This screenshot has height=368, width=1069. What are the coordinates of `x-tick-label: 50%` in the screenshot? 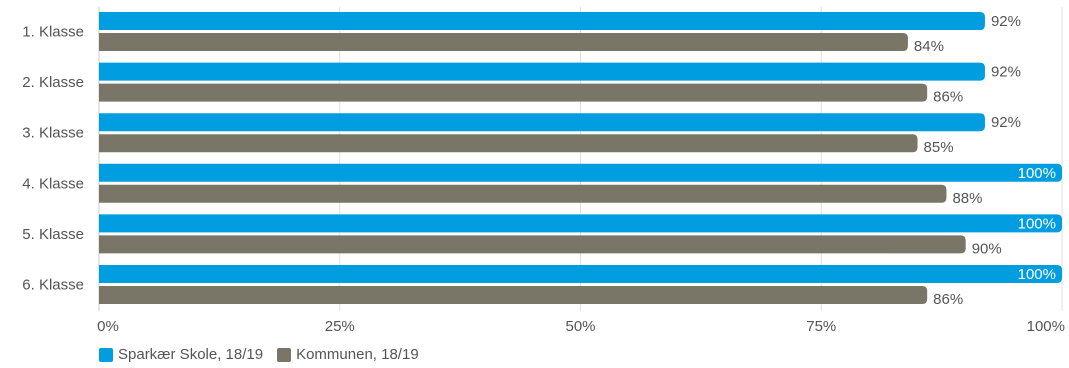 It's located at (580, 326).